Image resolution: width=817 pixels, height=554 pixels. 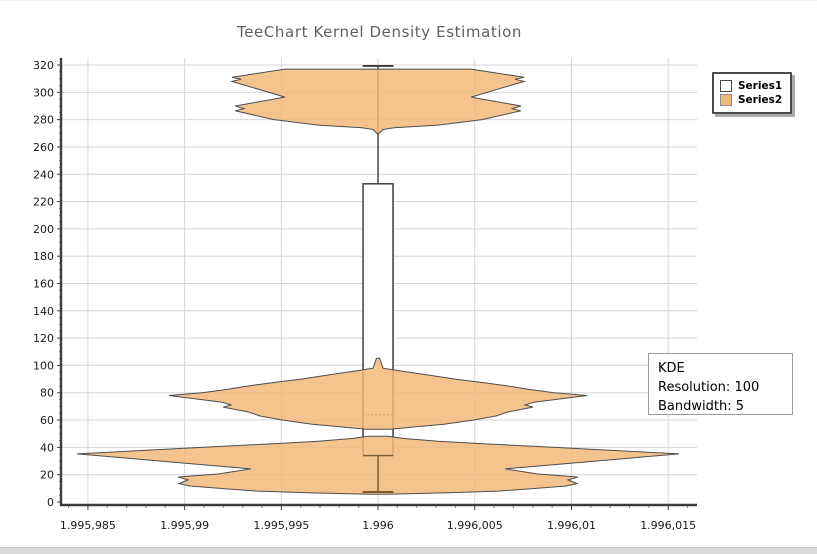 I want to click on x-axis-label: 1.996,01, so click(x=571, y=525).